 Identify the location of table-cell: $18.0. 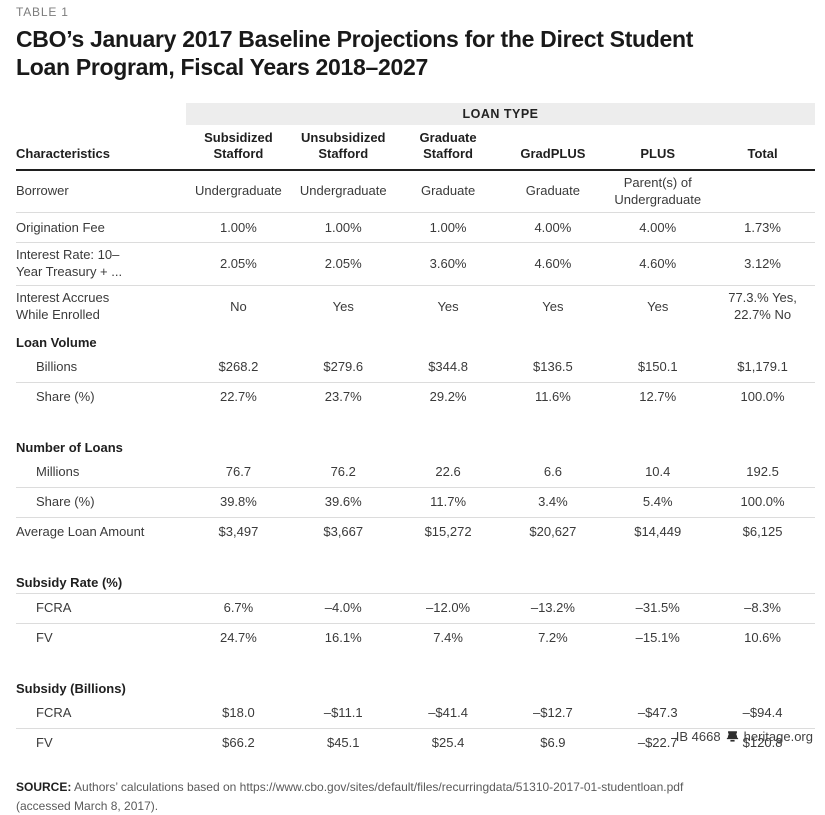
(238, 713).